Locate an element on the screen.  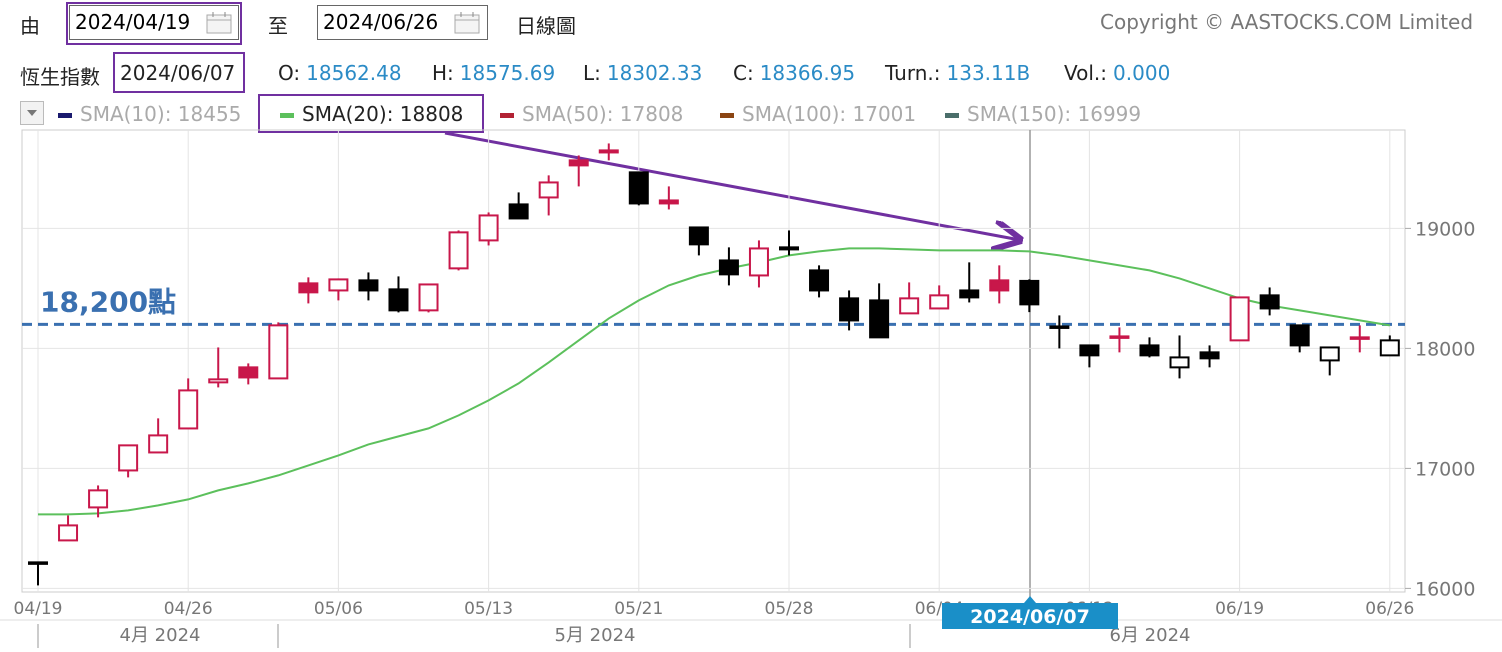
to-label: 至 is located at coordinates (278, 26).